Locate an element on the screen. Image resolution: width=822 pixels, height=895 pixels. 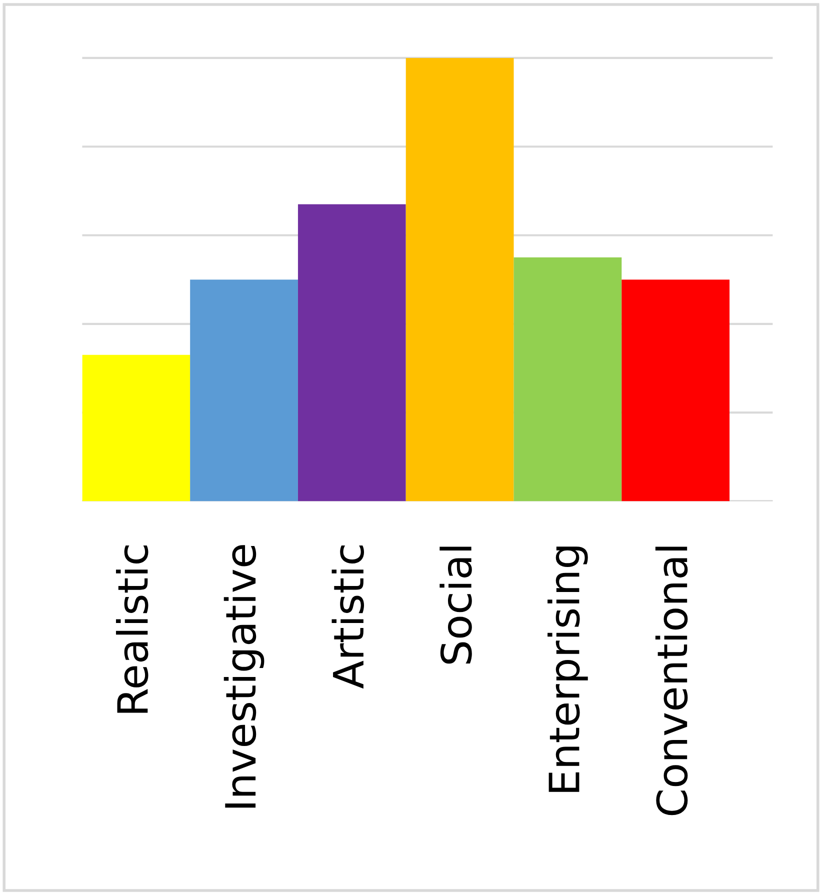
x-tick-label: Investigative is located at coordinates (244, 676).